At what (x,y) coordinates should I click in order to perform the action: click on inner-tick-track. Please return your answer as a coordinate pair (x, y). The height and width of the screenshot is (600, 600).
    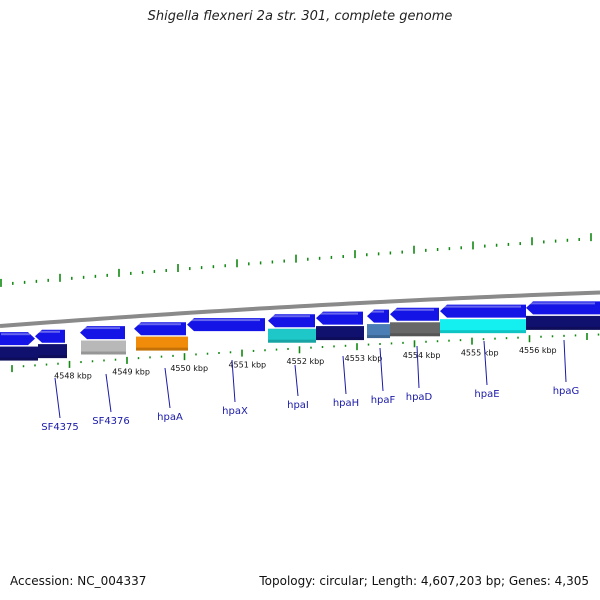
    Looking at the image, I should click on (305, 352).